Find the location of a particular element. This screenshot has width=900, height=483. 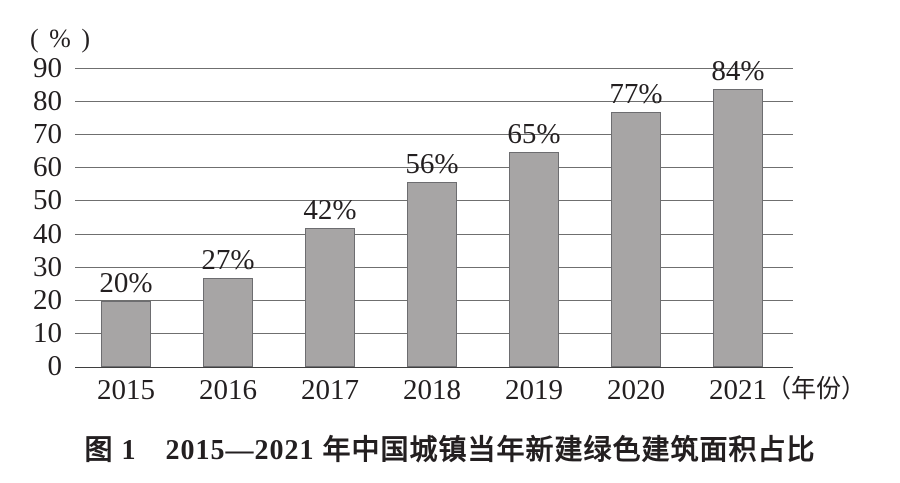

y-tick-label: 50 is located at coordinates (47, 200).